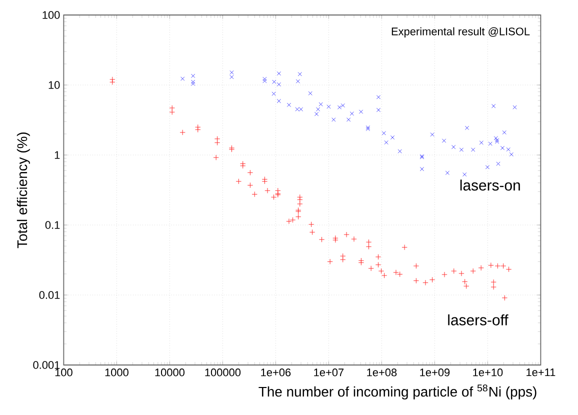 The image size is (578, 415). I want to click on y-tick-label: 0.1, so click(52, 225).